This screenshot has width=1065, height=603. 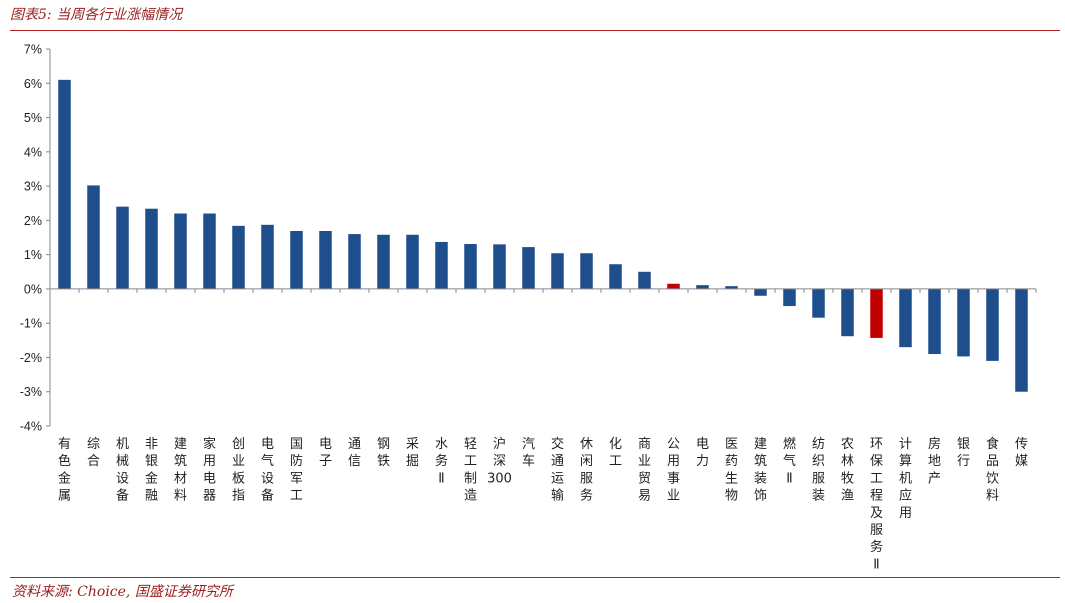 What do you see at coordinates (789, 461) in the screenshot?
I see `category-label: 燃气 Ⅱ` at bounding box center [789, 461].